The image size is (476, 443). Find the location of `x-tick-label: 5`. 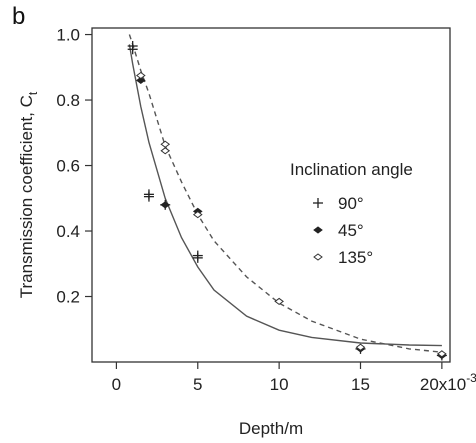

x-tick-label: 5 is located at coordinates (197, 384).